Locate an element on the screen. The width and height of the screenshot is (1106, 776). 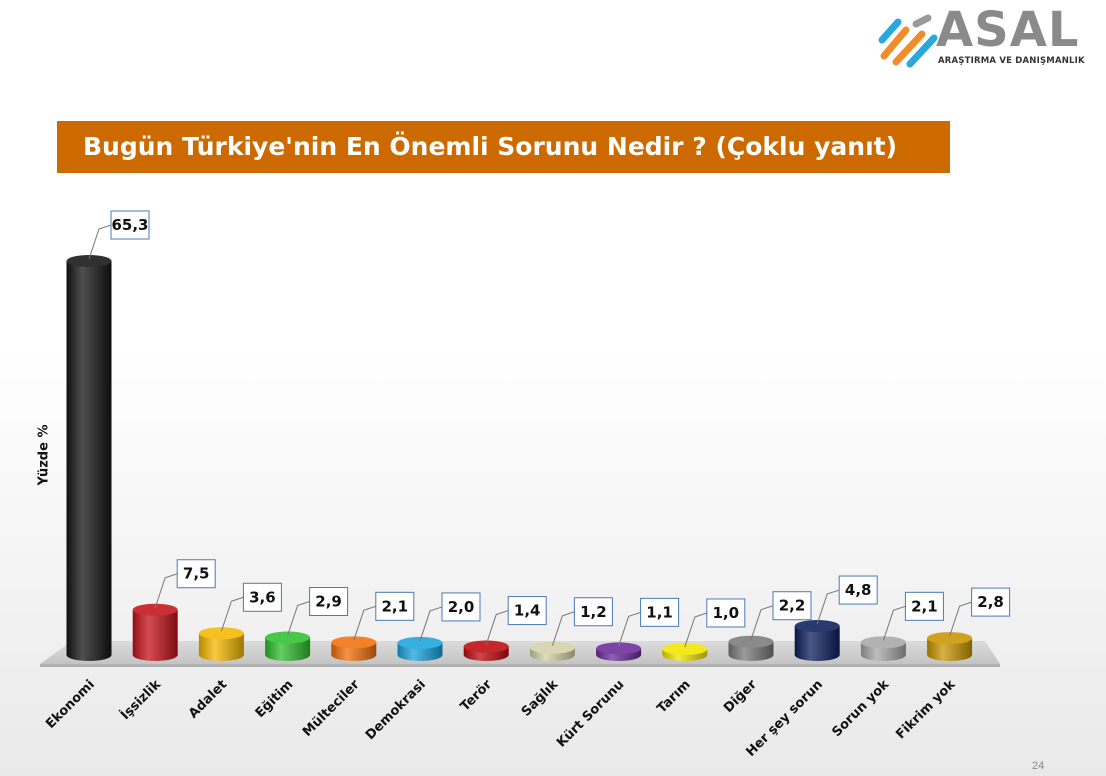
asal-logo-mark-icon is located at coordinates (908, 41).